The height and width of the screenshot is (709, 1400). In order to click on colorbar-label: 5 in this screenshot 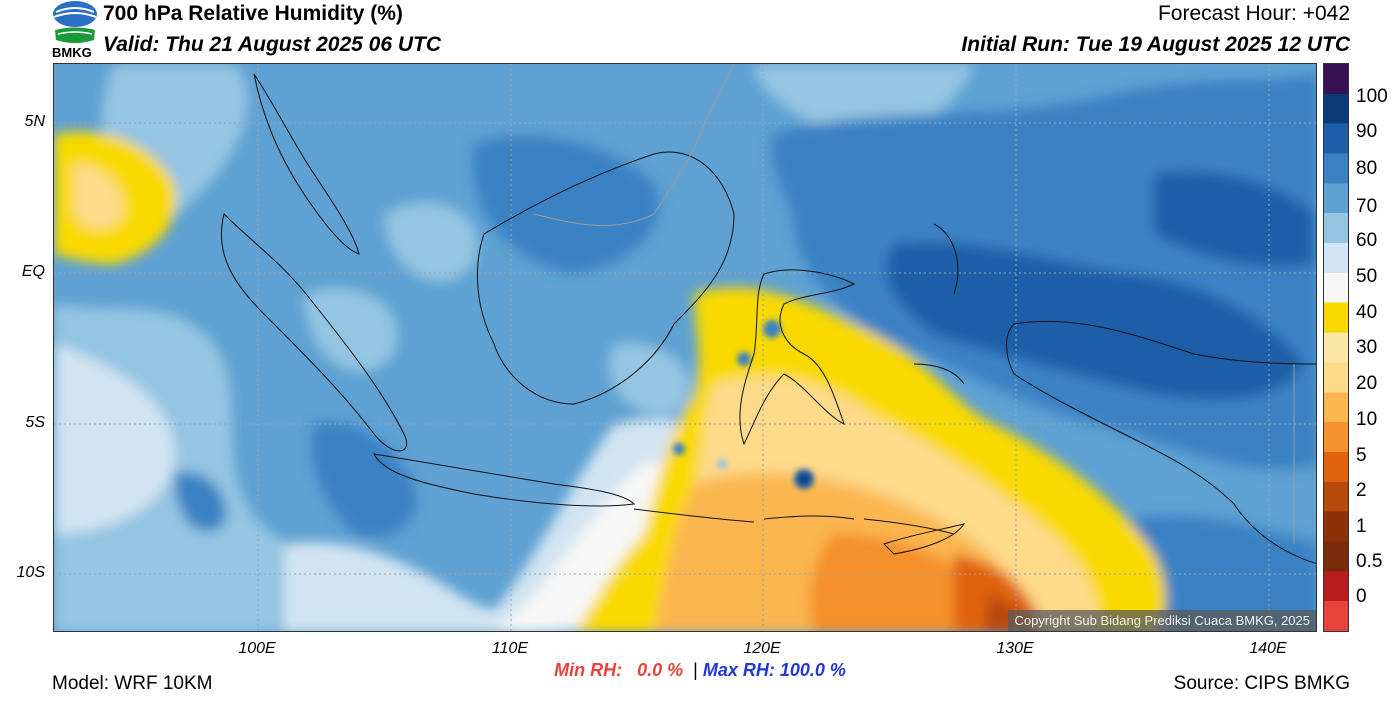, I will do `click(1361, 455)`.